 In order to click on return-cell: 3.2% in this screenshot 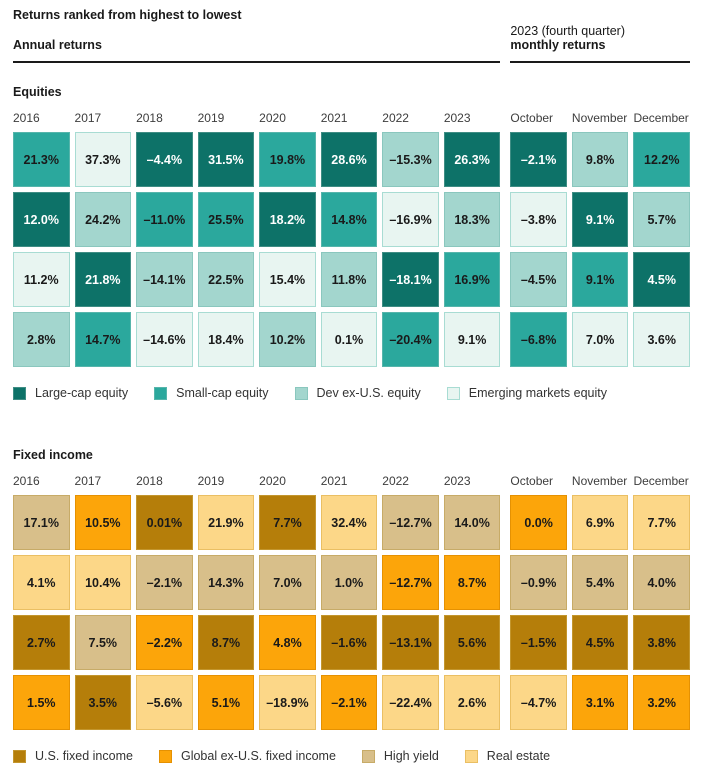, I will do `click(661, 702)`.